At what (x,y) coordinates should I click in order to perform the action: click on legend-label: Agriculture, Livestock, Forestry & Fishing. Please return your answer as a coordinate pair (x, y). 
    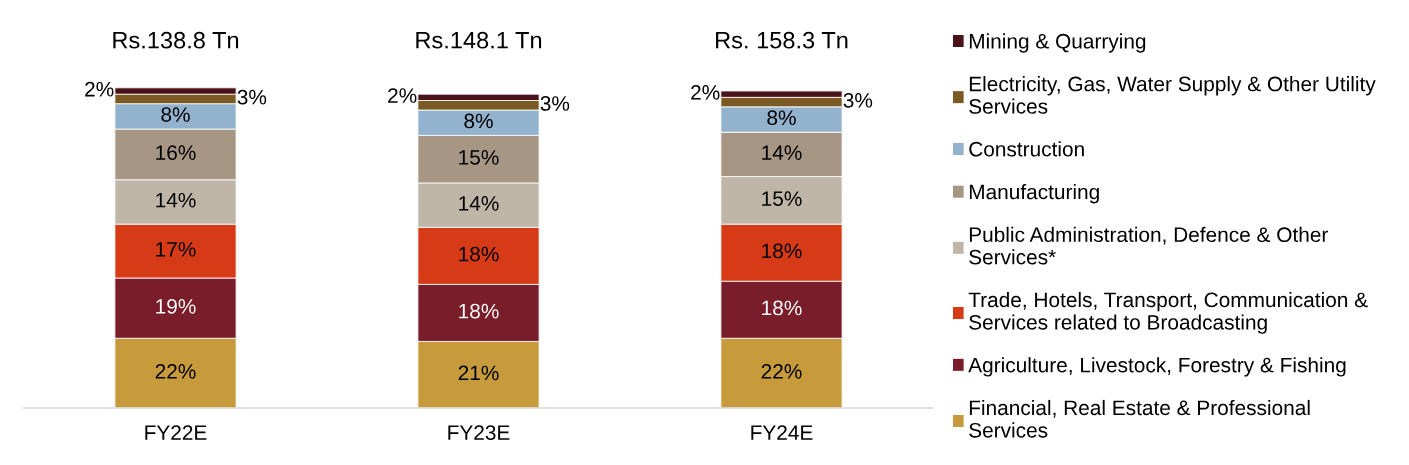
    Looking at the image, I should click on (1157, 367).